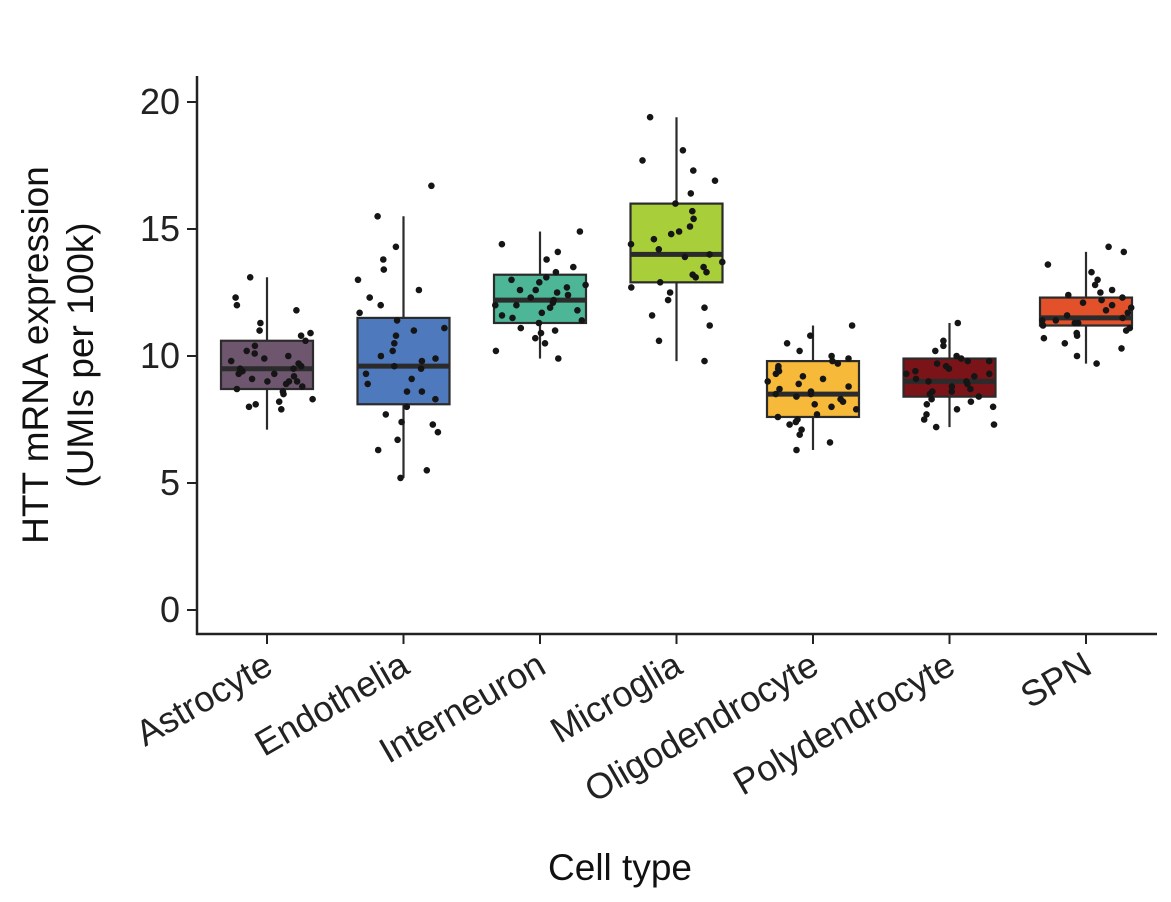 The height and width of the screenshot is (902, 1171). I want to click on y-ticks: 0 5 10 15 20, so click(168, 355).